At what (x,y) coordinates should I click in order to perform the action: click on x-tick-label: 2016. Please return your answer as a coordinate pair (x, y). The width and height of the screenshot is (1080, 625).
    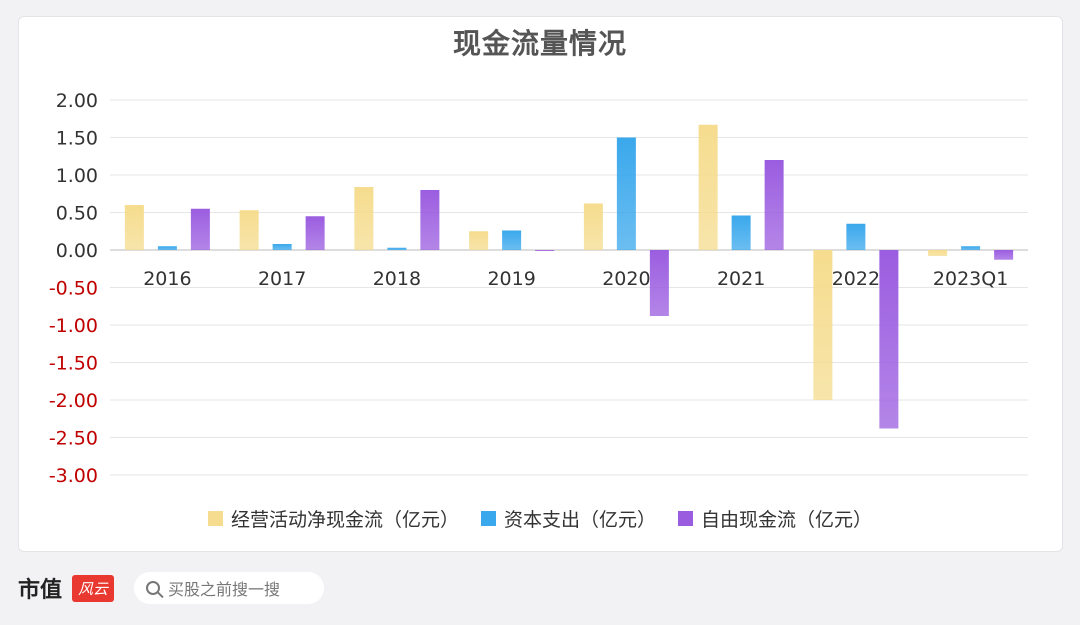
    Looking at the image, I should click on (167, 279).